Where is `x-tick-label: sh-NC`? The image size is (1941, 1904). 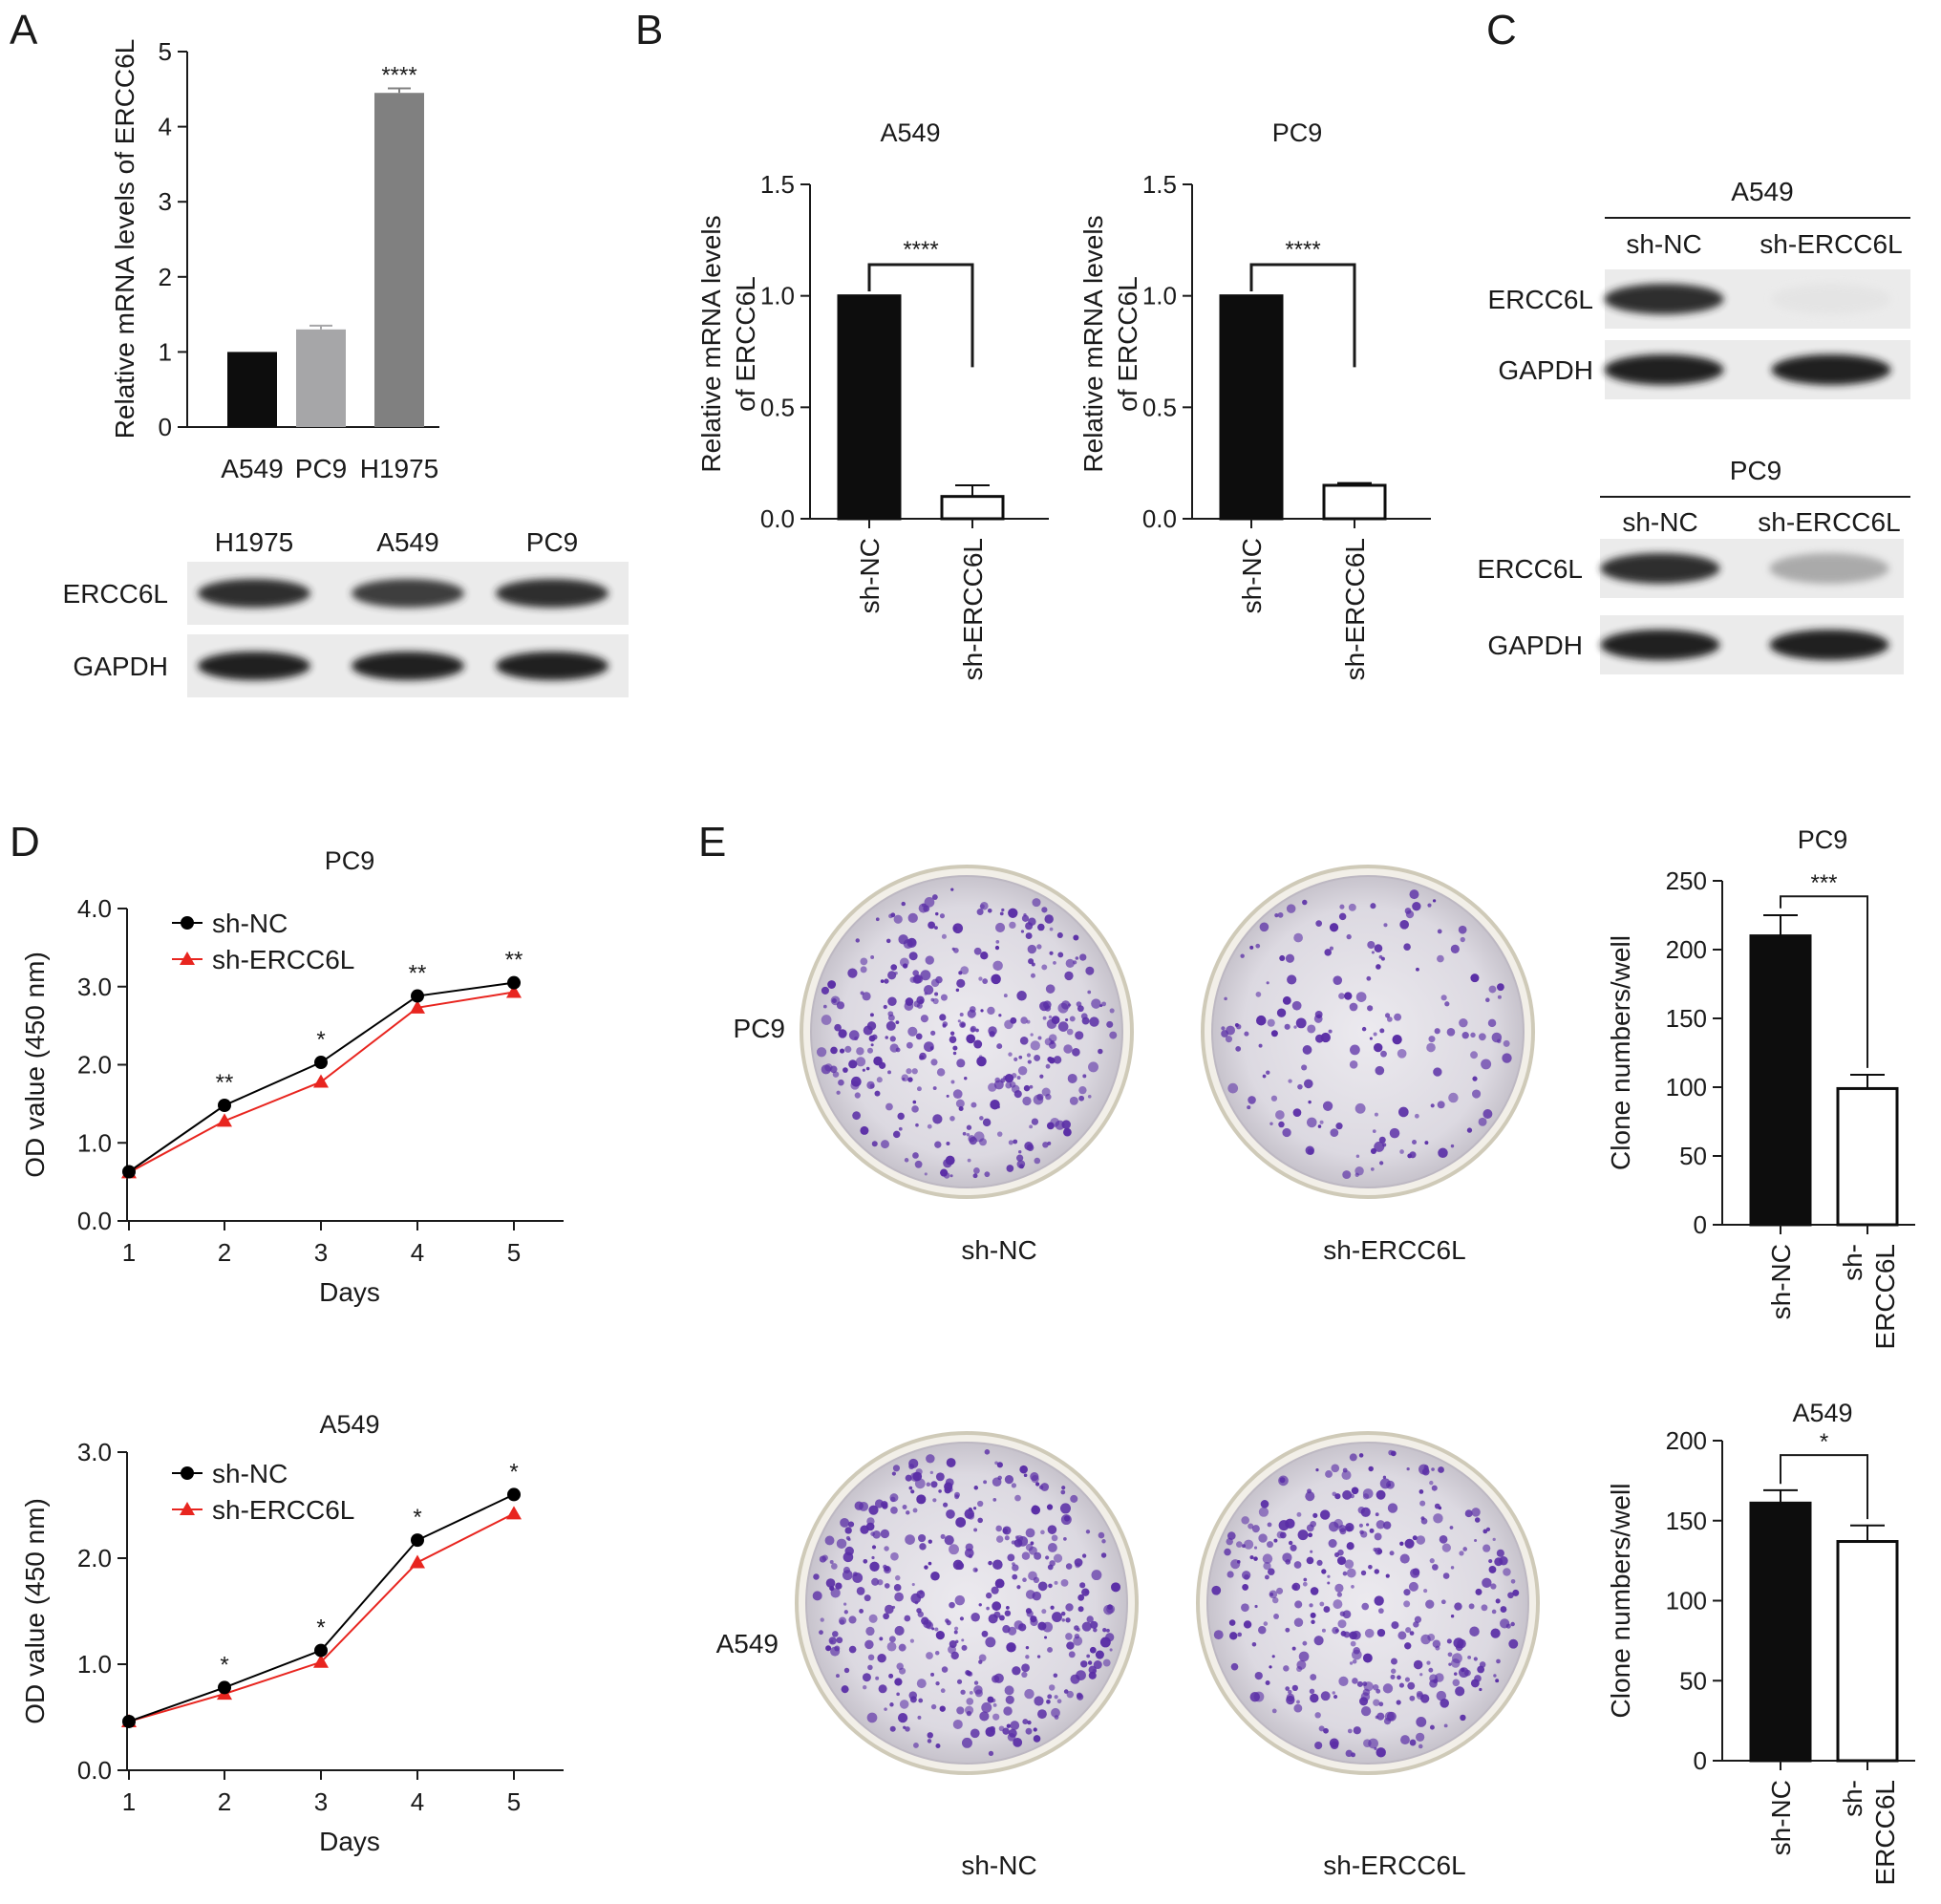
x-tick-label: sh-NC is located at coordinates (870, 576).